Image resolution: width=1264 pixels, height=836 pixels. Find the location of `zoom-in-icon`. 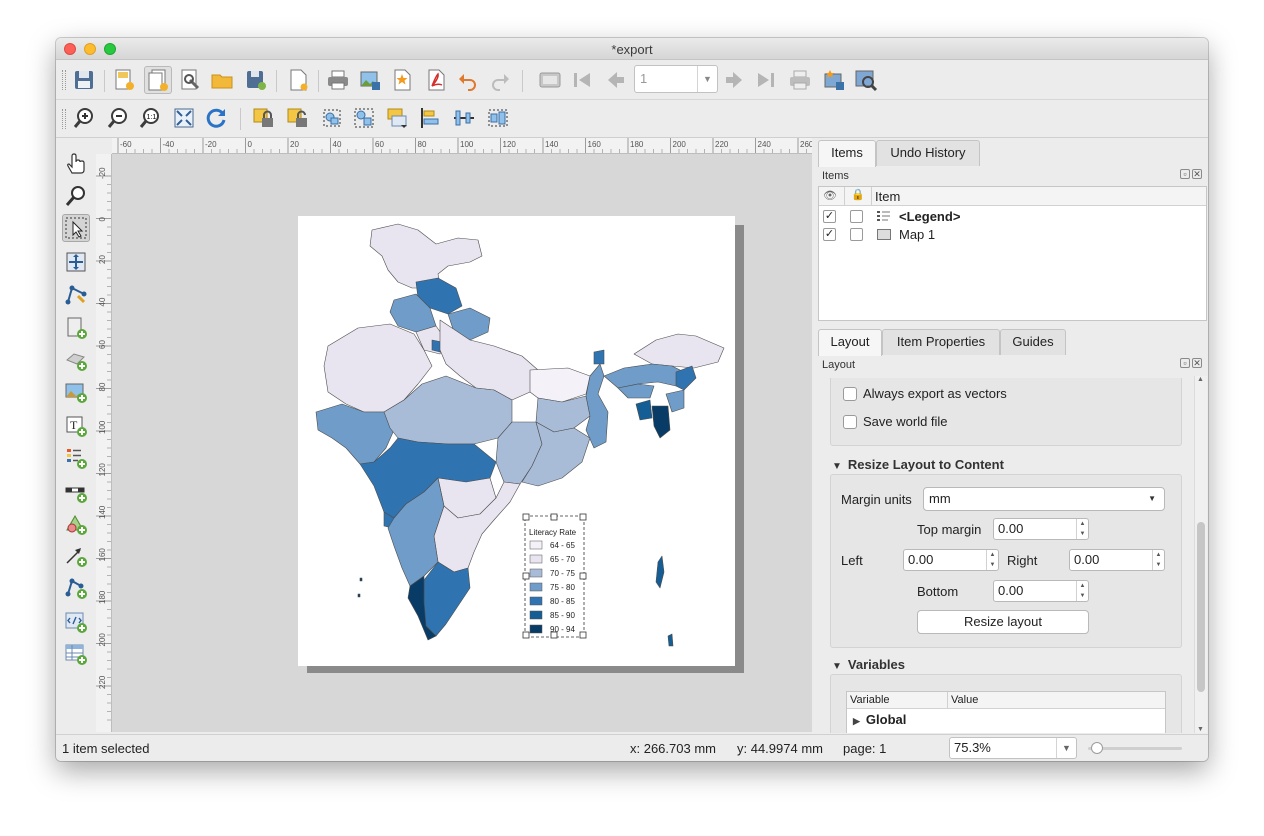

zoom-in-icon is located at coordinates (84, 118).